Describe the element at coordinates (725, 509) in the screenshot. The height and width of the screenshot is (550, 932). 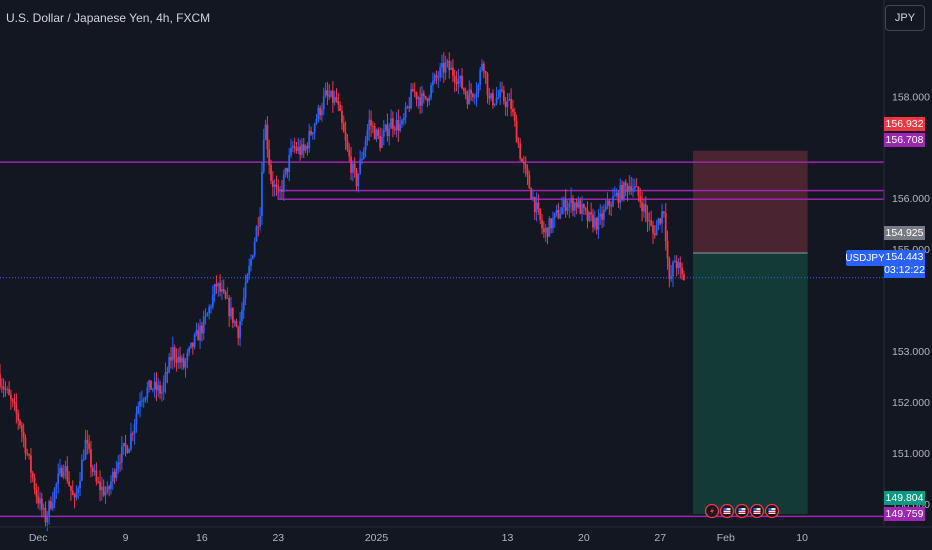
I see `flag-canton` at that location.